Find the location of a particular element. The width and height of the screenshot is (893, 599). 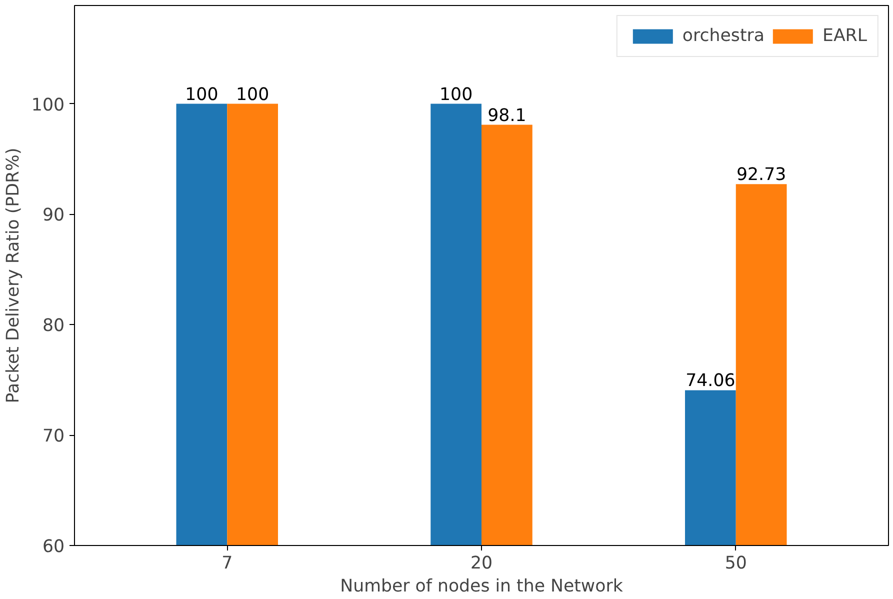

y-tick-label: 70 is located at coordinates (53, 436).